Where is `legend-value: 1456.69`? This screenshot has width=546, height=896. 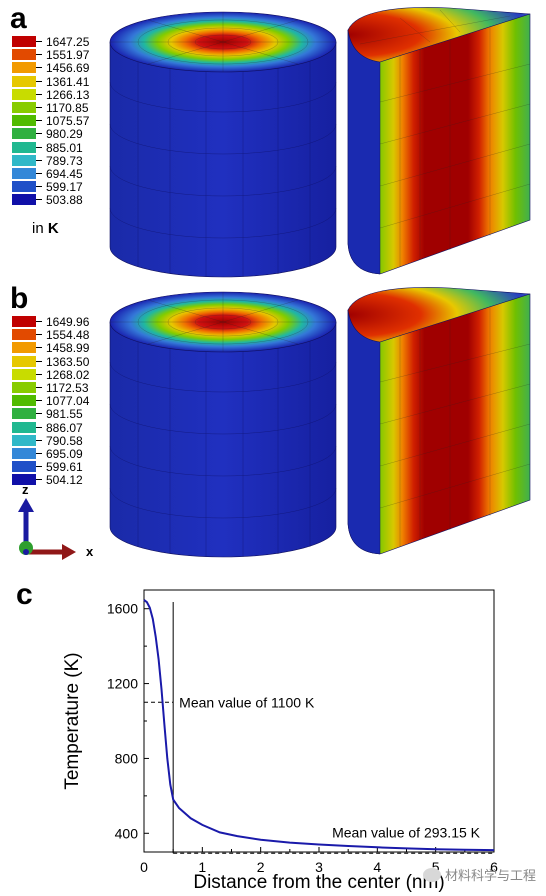 legend-value: 1456.69 is located at coordinates (68, 68).